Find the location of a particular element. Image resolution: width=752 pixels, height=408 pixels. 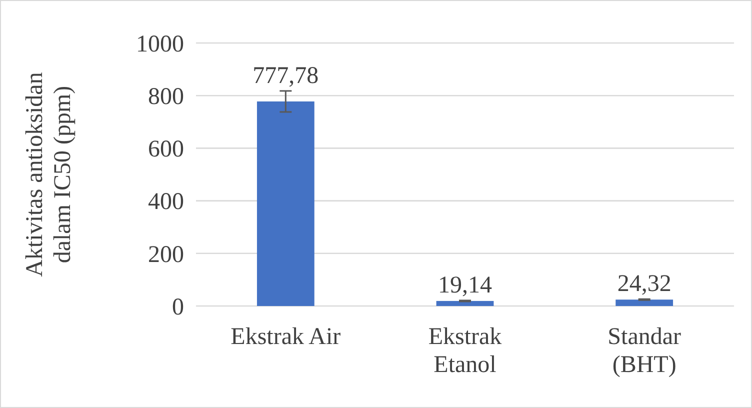

data-label: 777,78 is located at coordinates (285, 75).